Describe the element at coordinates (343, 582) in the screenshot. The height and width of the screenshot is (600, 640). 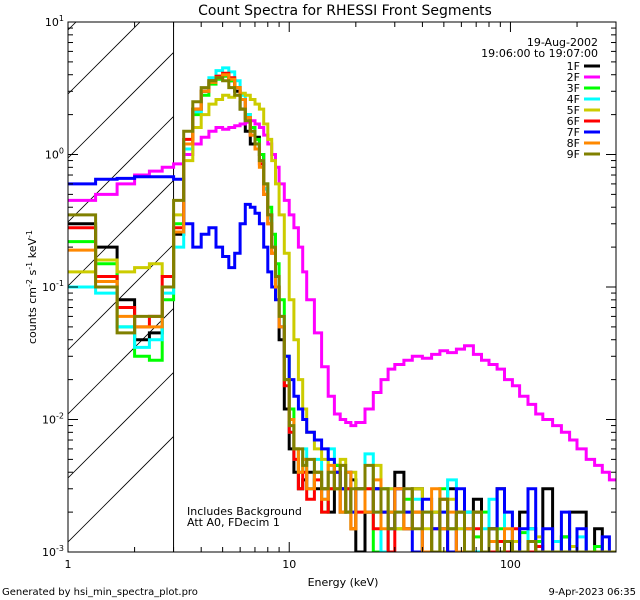
I see `x-axis-label: Energy (keV)` at that location.